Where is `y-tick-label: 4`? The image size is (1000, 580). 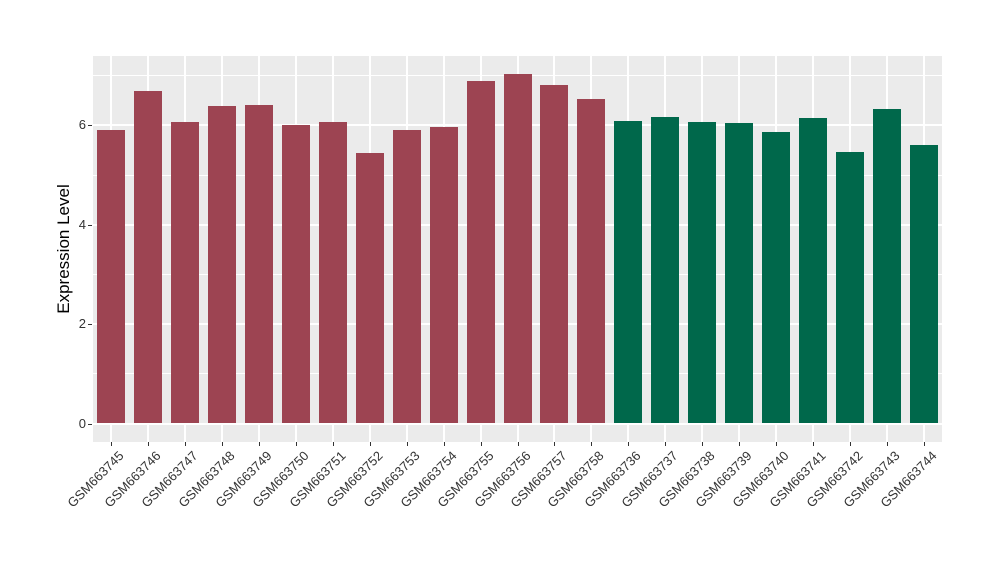
y-tick-label: 4 is located at coordinates (82, 224).